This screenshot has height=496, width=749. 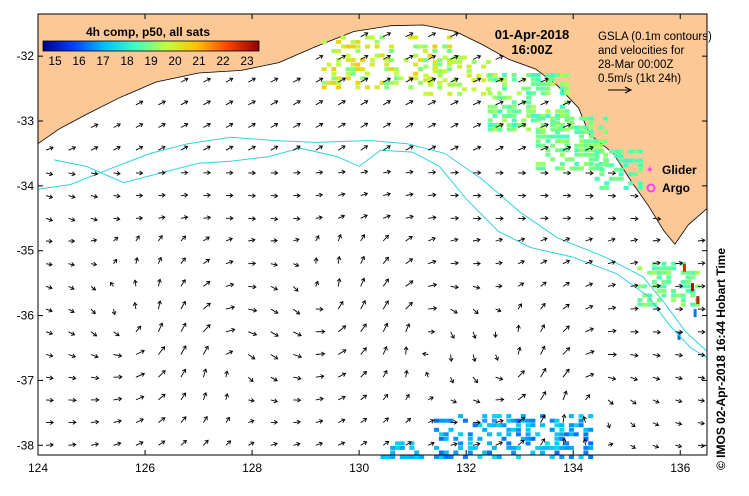 What do you see at coordinates (26, 56) in the screenshot?
I see `lat-tick-label: -32` at bounding box center [26, 56].